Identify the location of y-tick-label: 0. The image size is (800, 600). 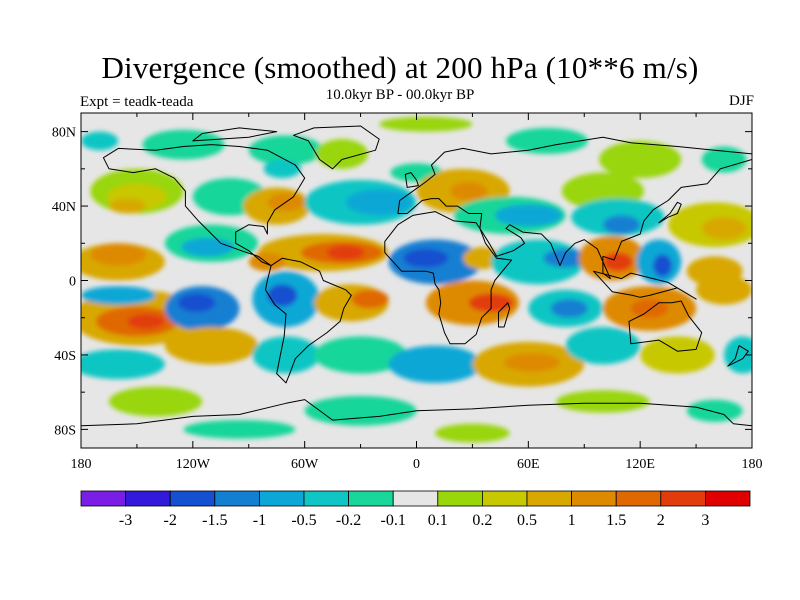
(72, 282).